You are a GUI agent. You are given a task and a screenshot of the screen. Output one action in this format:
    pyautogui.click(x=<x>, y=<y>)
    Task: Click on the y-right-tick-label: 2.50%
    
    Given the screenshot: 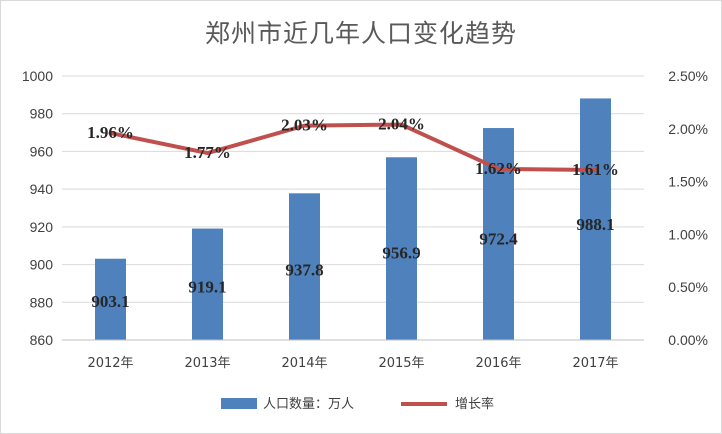 What is the action you would take?
    pyautogui.click(x=688, y=76)
    